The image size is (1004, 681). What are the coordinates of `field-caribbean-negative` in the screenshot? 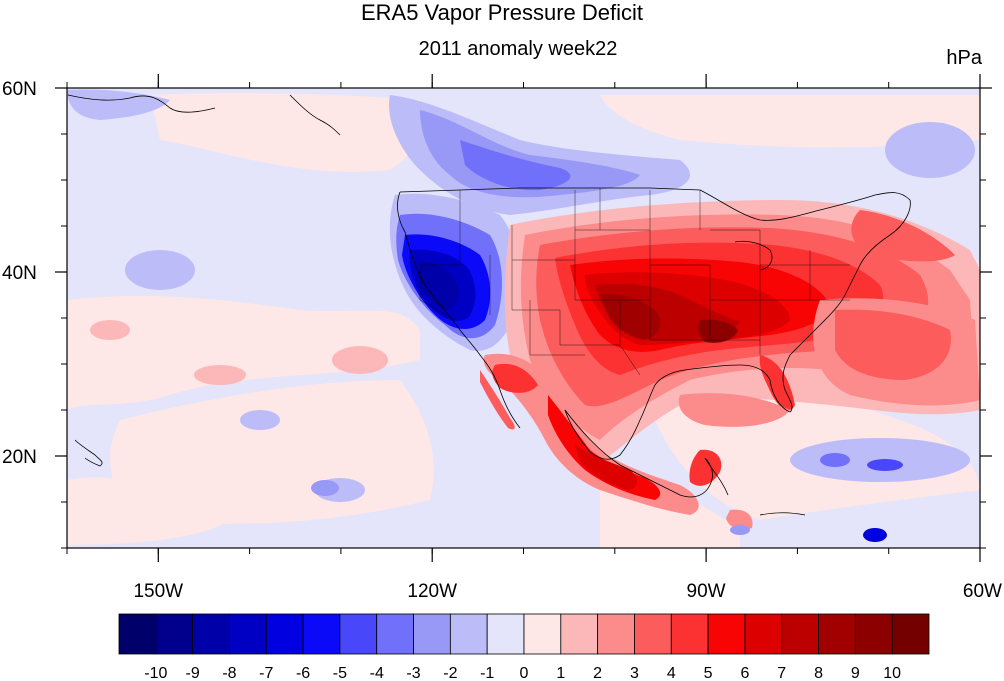 It's located at (816, 497).